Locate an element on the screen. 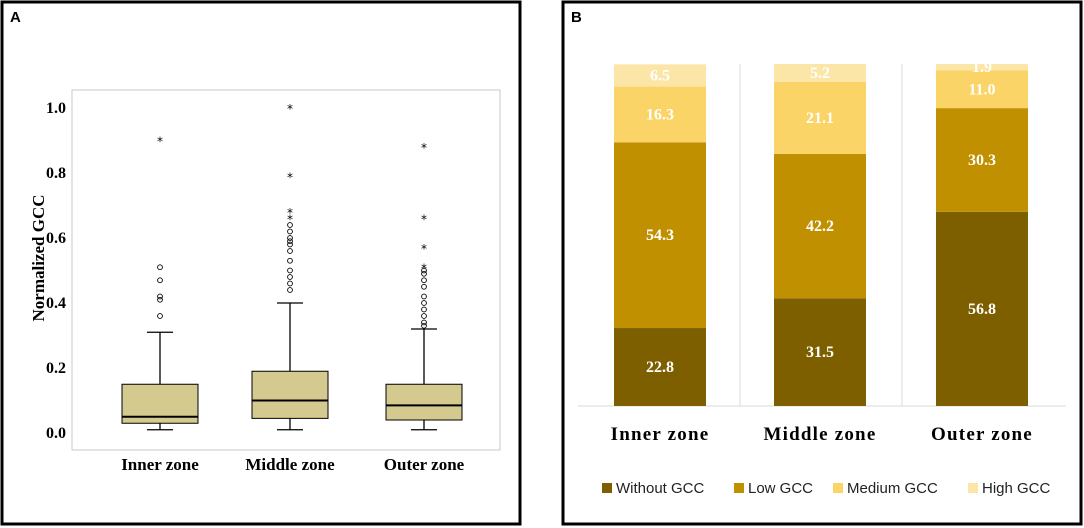 The width and height of the screenshot is (1084, 528). segment-value-label: 21.1 is located at coordinates (820, 118).